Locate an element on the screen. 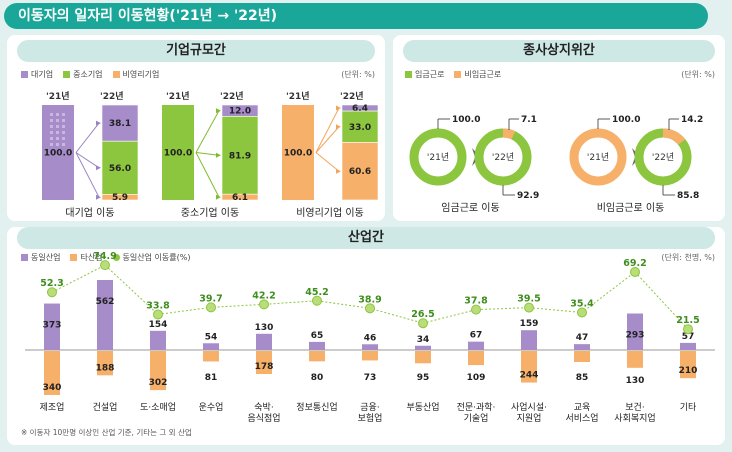  category-label: 보건· is located at coordinates (634, 407).